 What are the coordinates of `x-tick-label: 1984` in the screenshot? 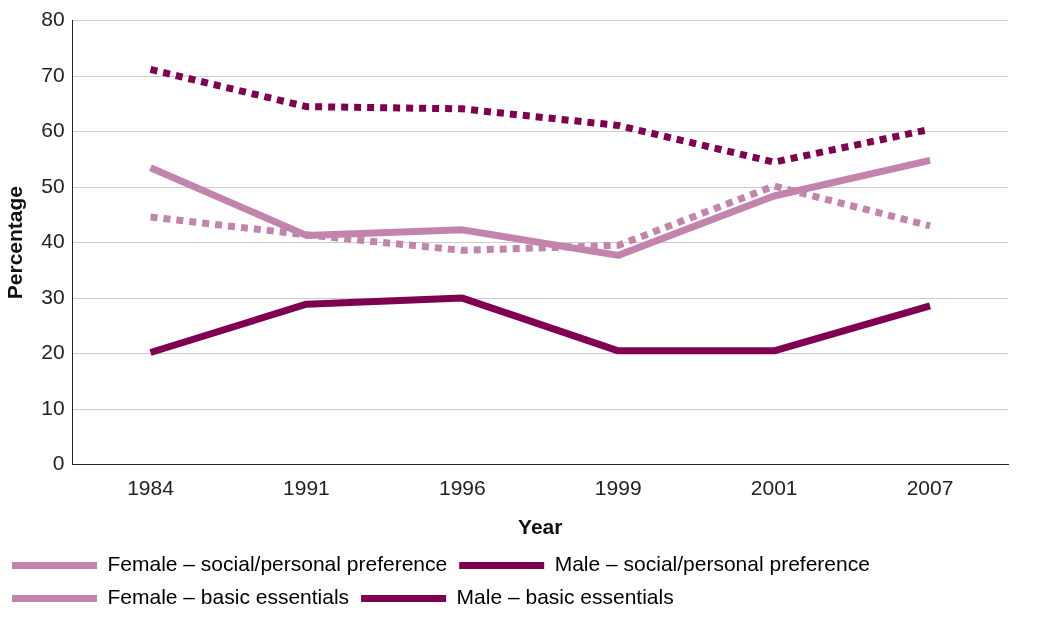 It's located at (151, 487).